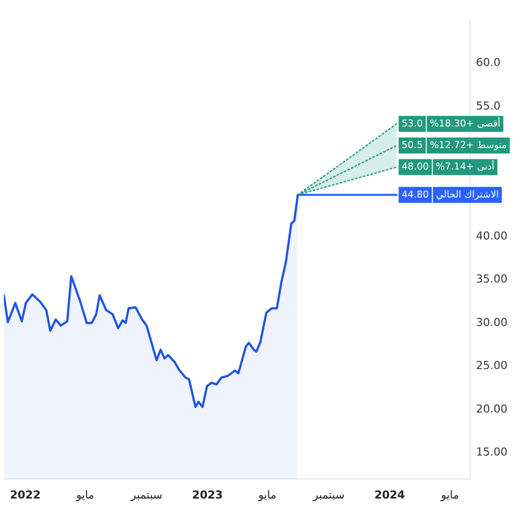  What do you see at coordinates (492, 279) in the screenshot?
I see `y-tick-label: 35.00` at bounding box center [492, 279].